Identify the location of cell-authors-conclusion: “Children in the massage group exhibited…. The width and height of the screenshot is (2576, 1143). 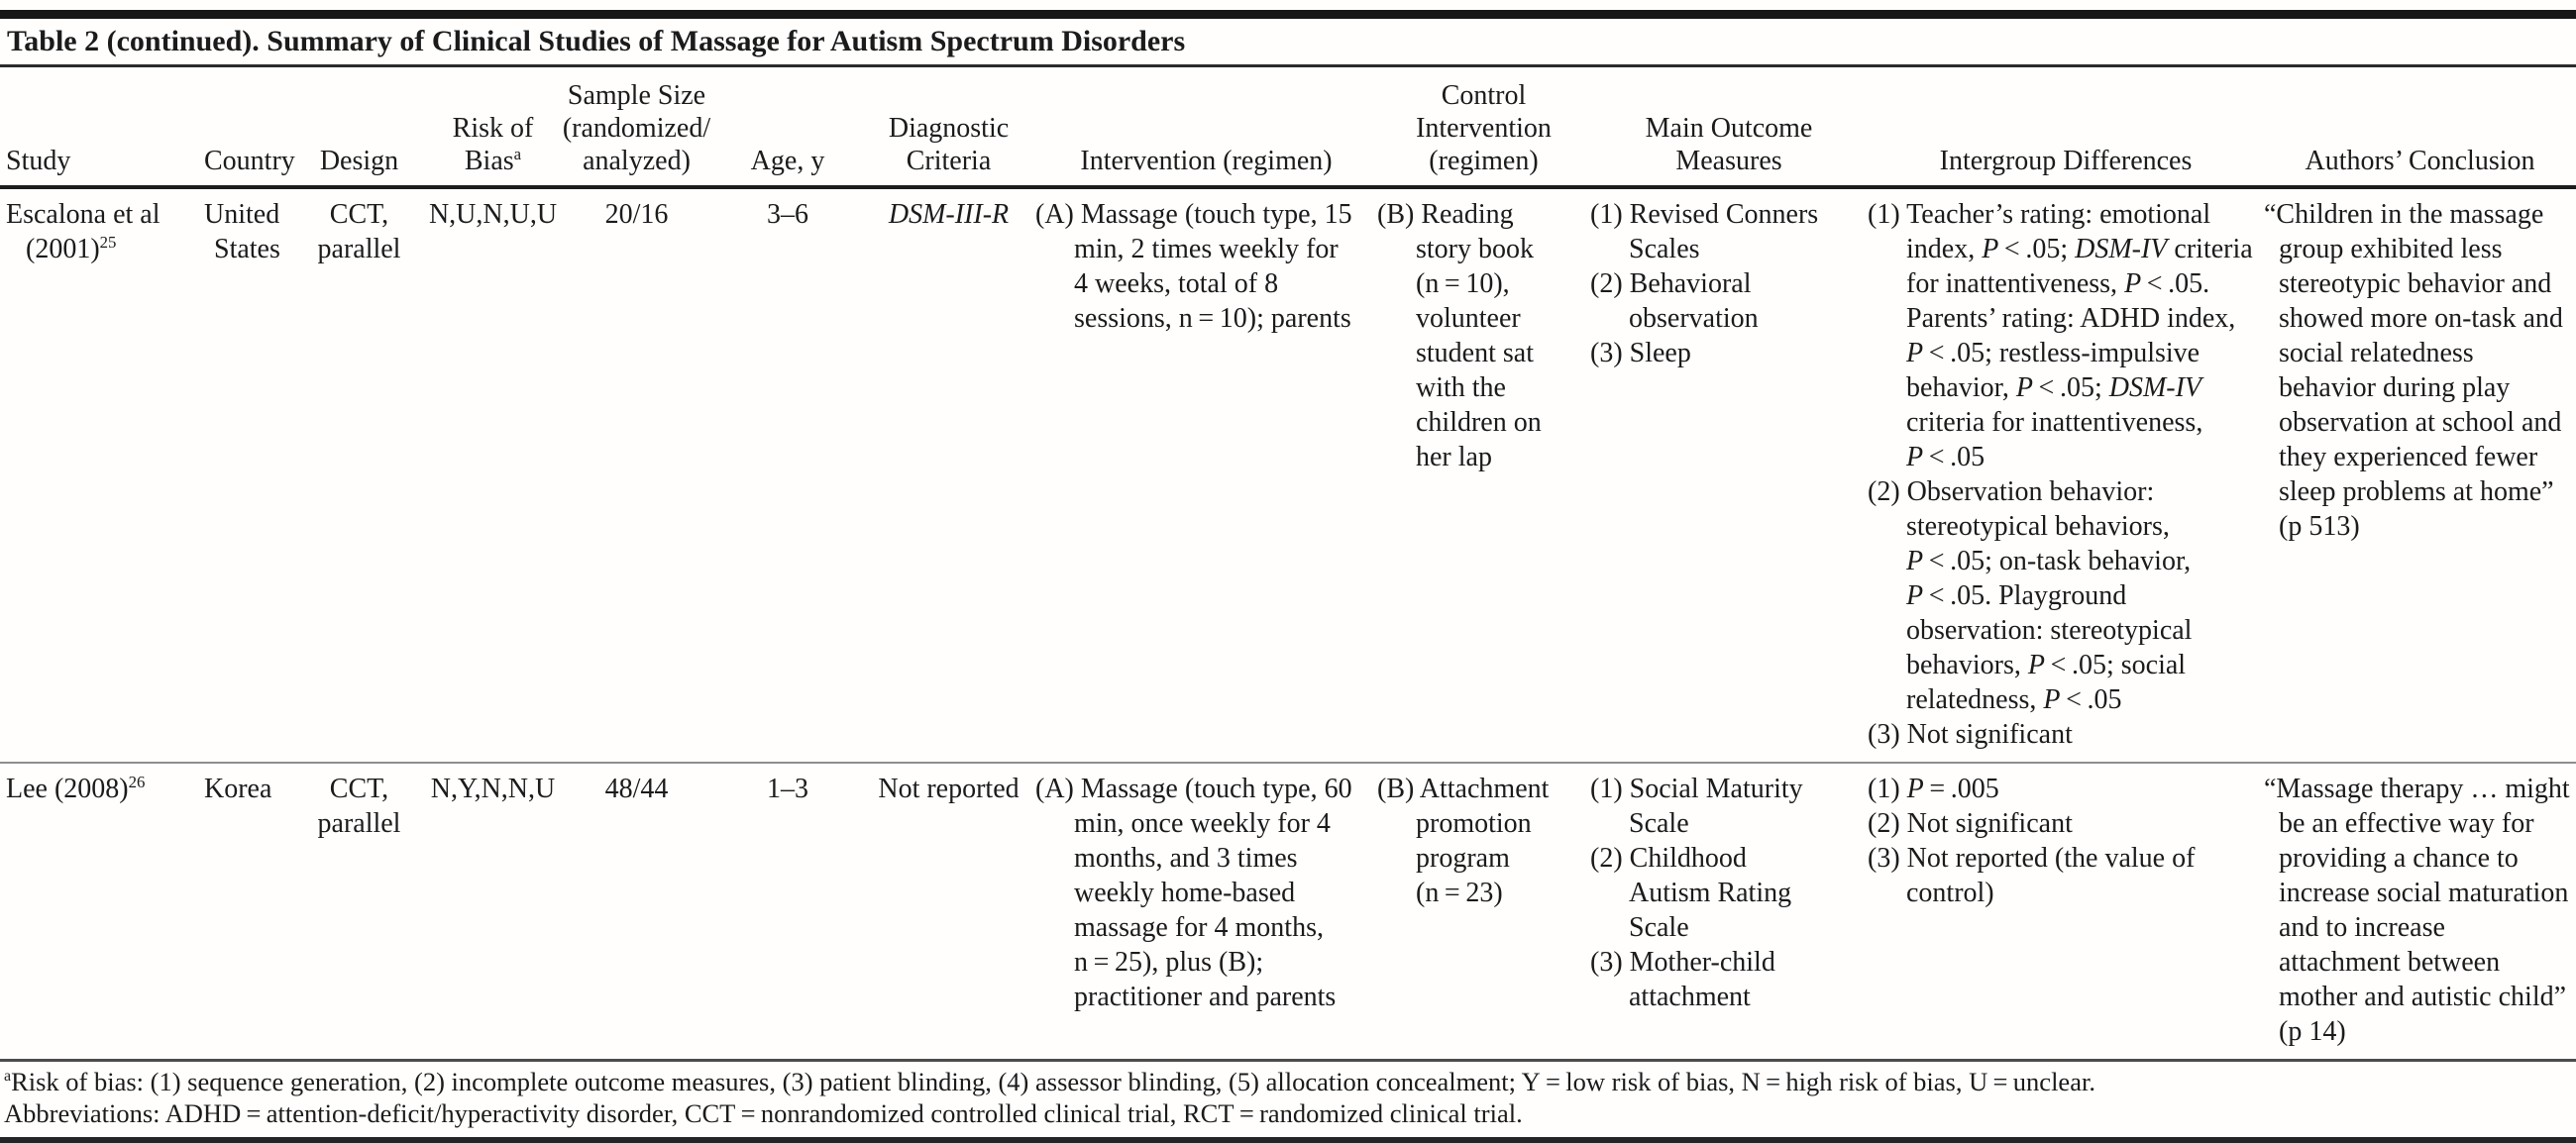
(2420, 475).